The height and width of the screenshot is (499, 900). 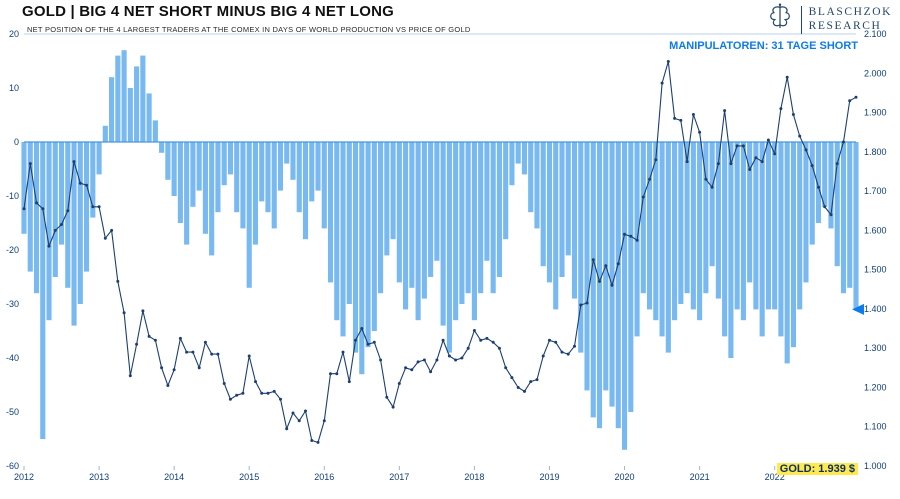 I want to click on manipulators-annotation: MANIPULATOREN: 31 TAGE SHORT, so click(x=763, y=46).